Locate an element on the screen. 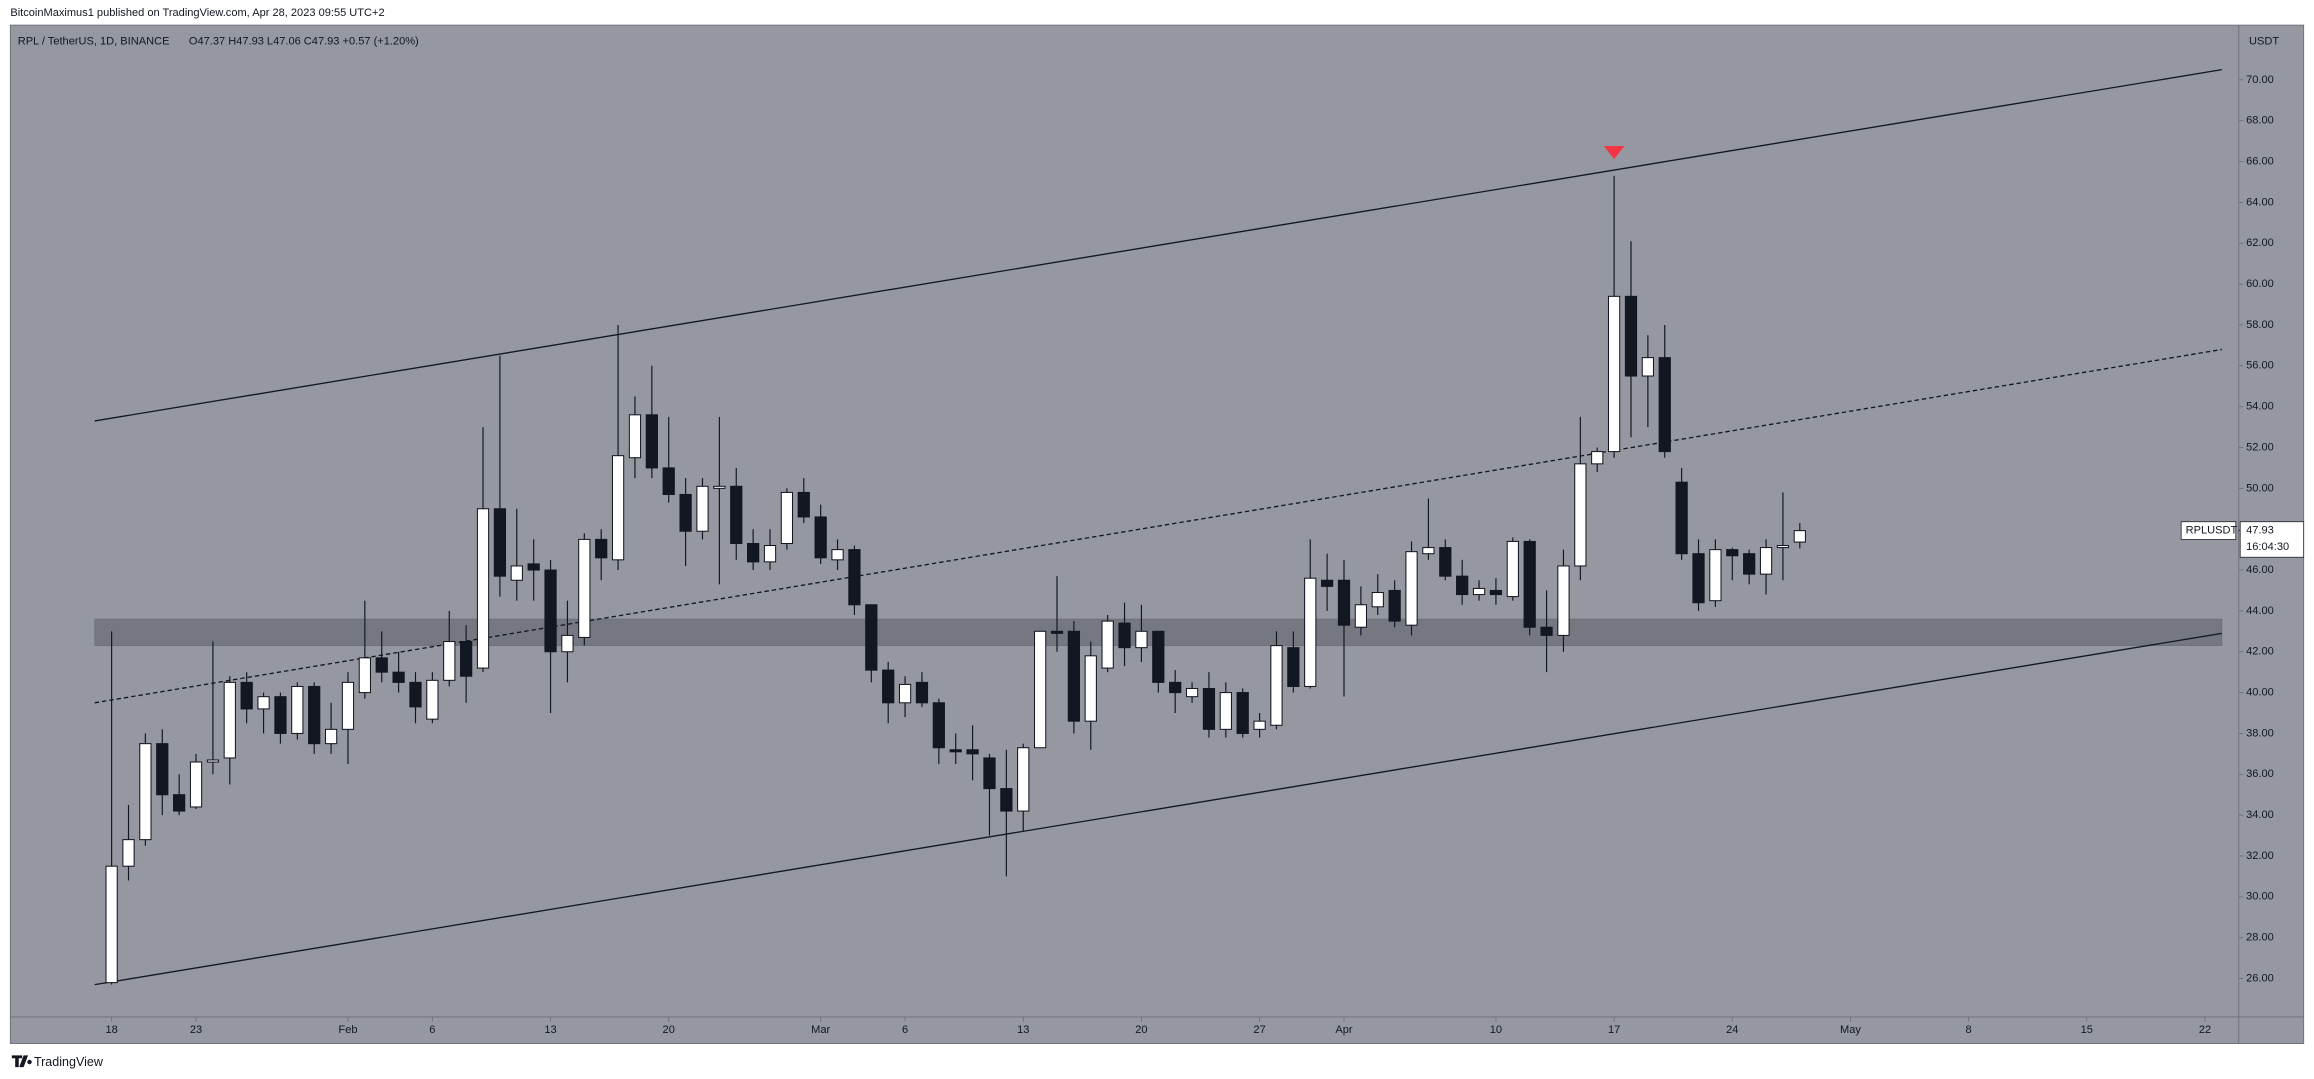 The image size is (2314, 1079). y-tick-label: 30.00 is located at coordinates (2260, 897).